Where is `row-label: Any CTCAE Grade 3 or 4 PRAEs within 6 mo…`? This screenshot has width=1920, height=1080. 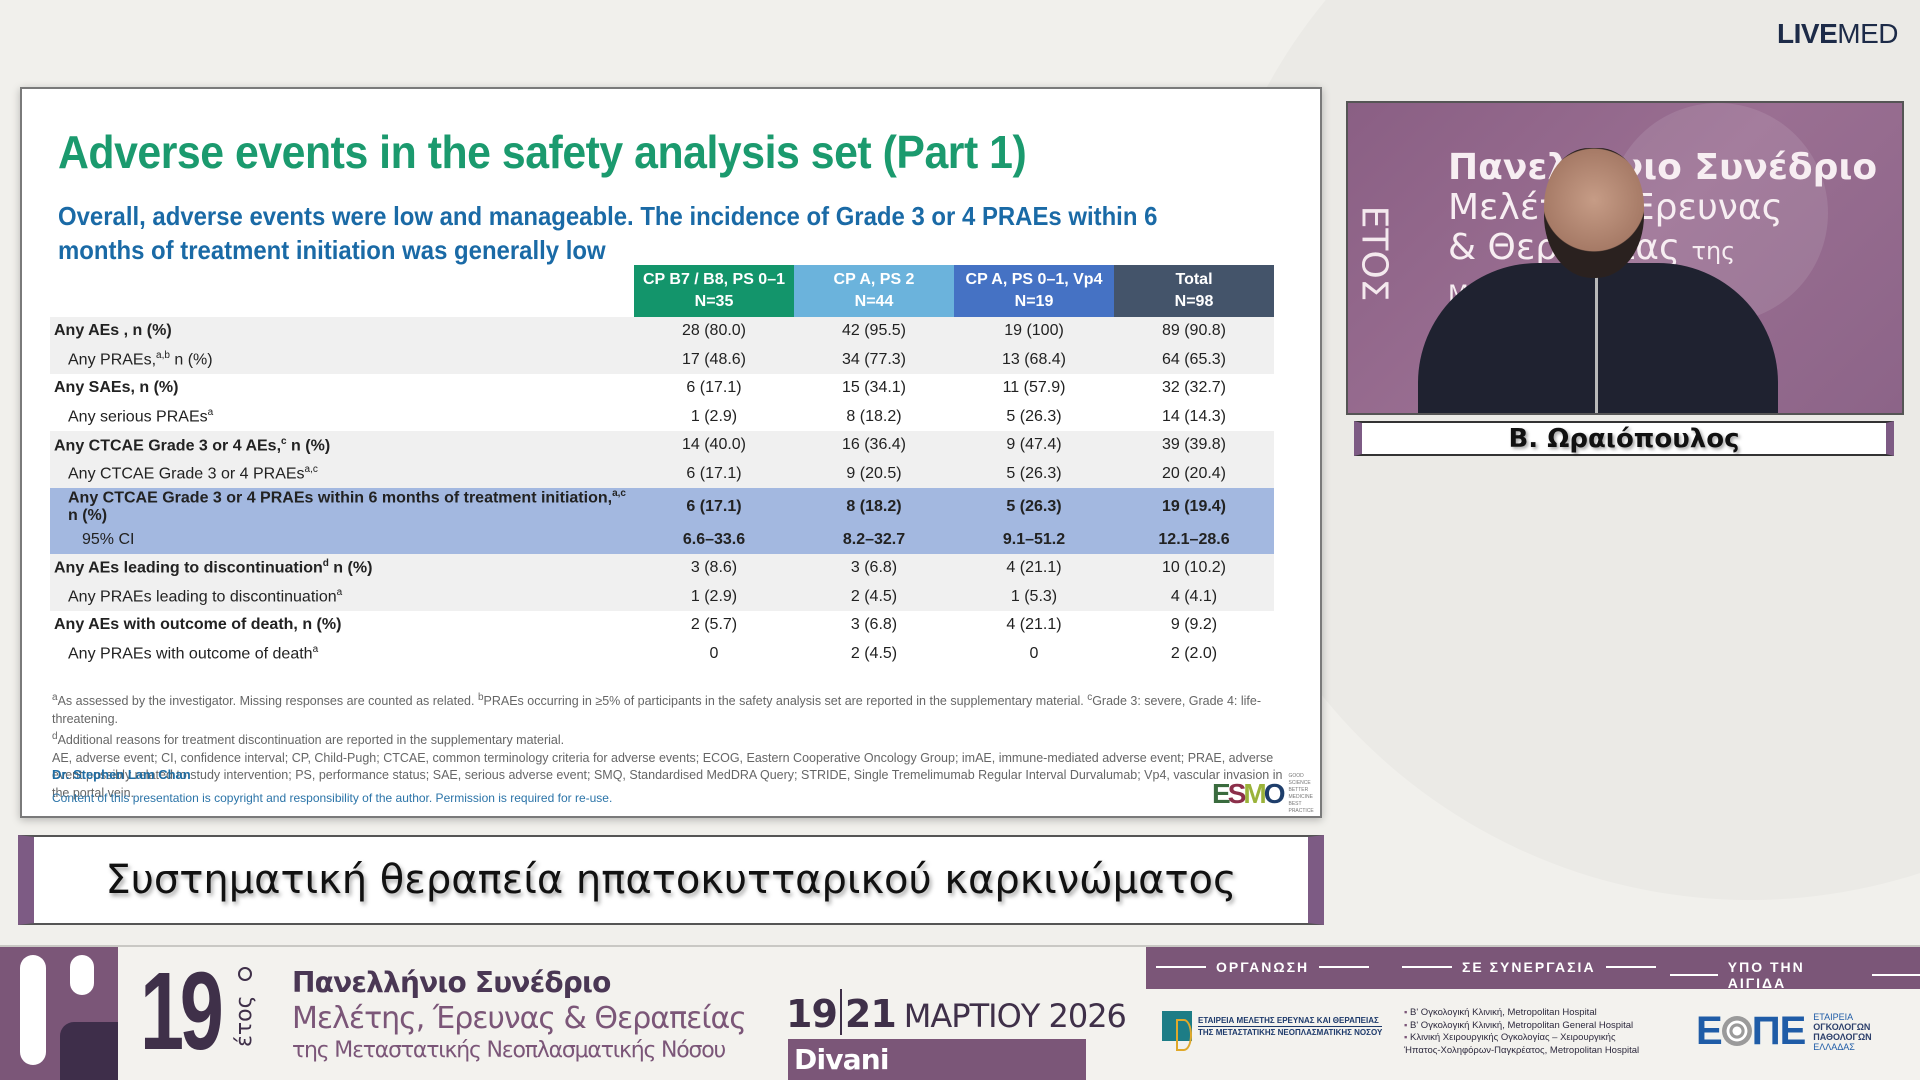
row-label: Any CTCAE Grade 3 or 4 PRAEs within 6 mo… is located at coordinates (342, 507).